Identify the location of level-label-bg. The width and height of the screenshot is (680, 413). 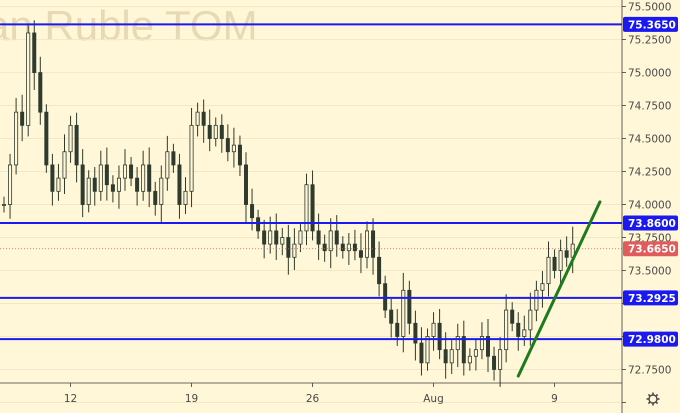
(650, 24).